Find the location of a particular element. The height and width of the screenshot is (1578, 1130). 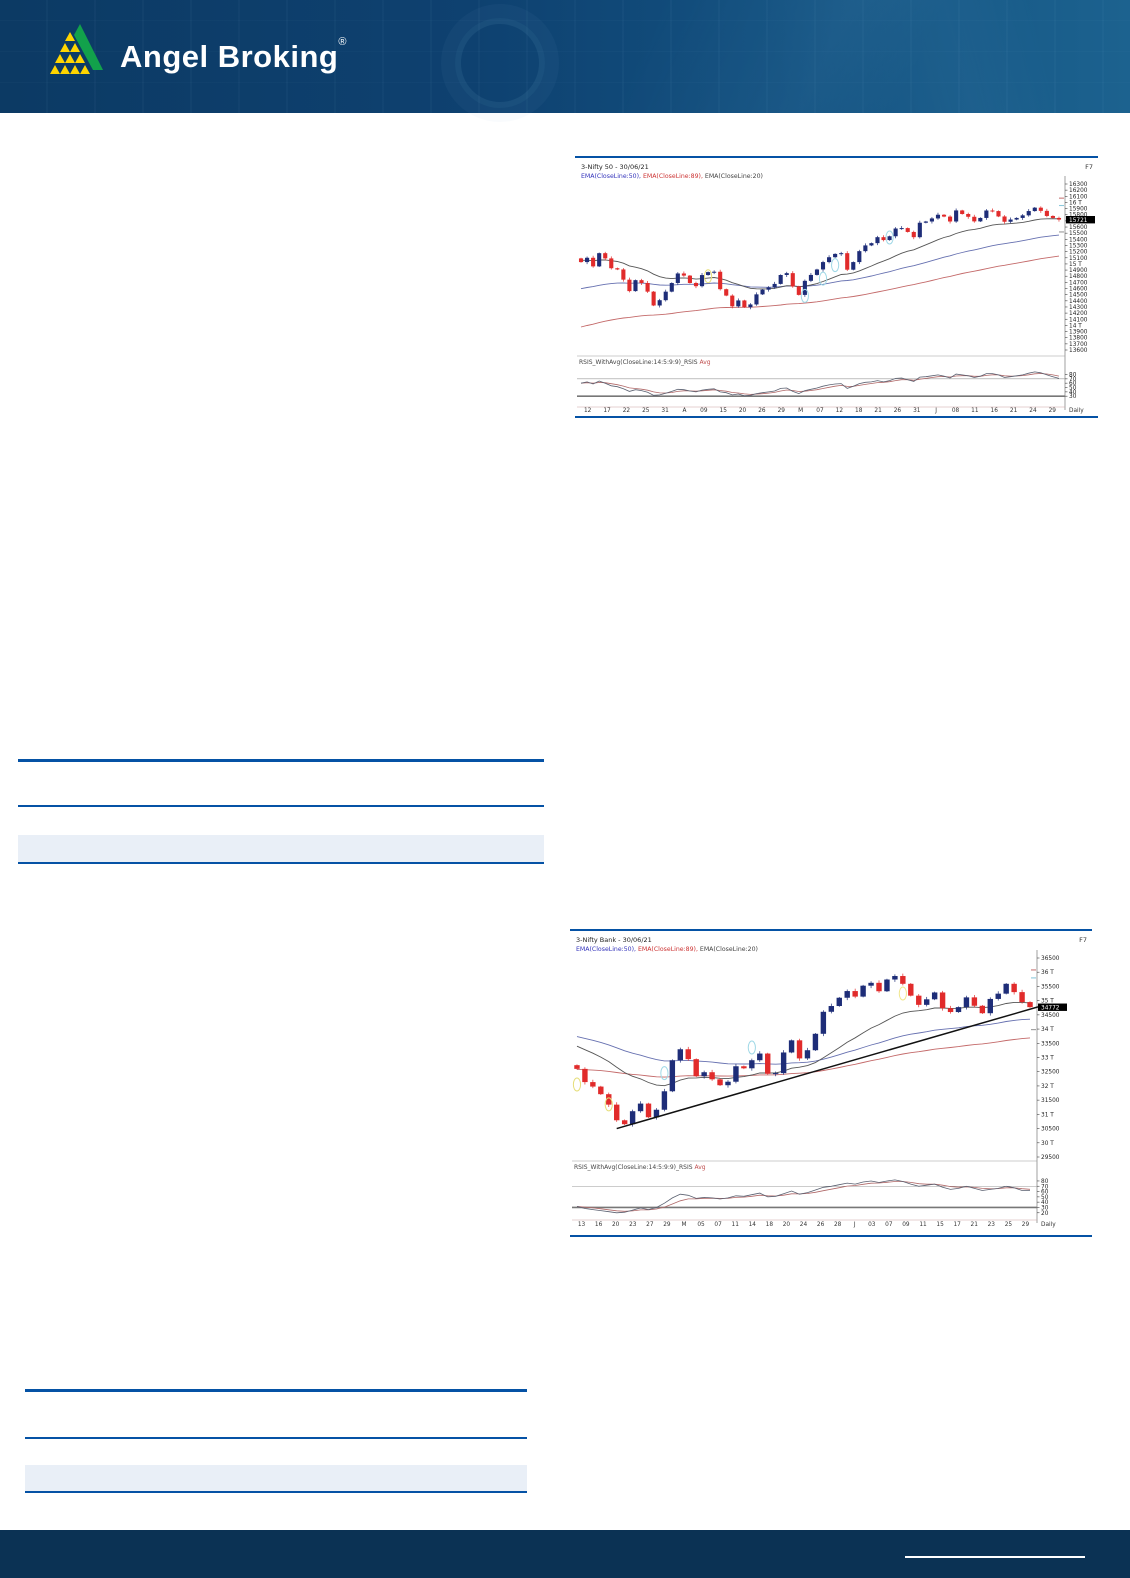

svg-text: 34 T is located at coordinates (1047, 1030).